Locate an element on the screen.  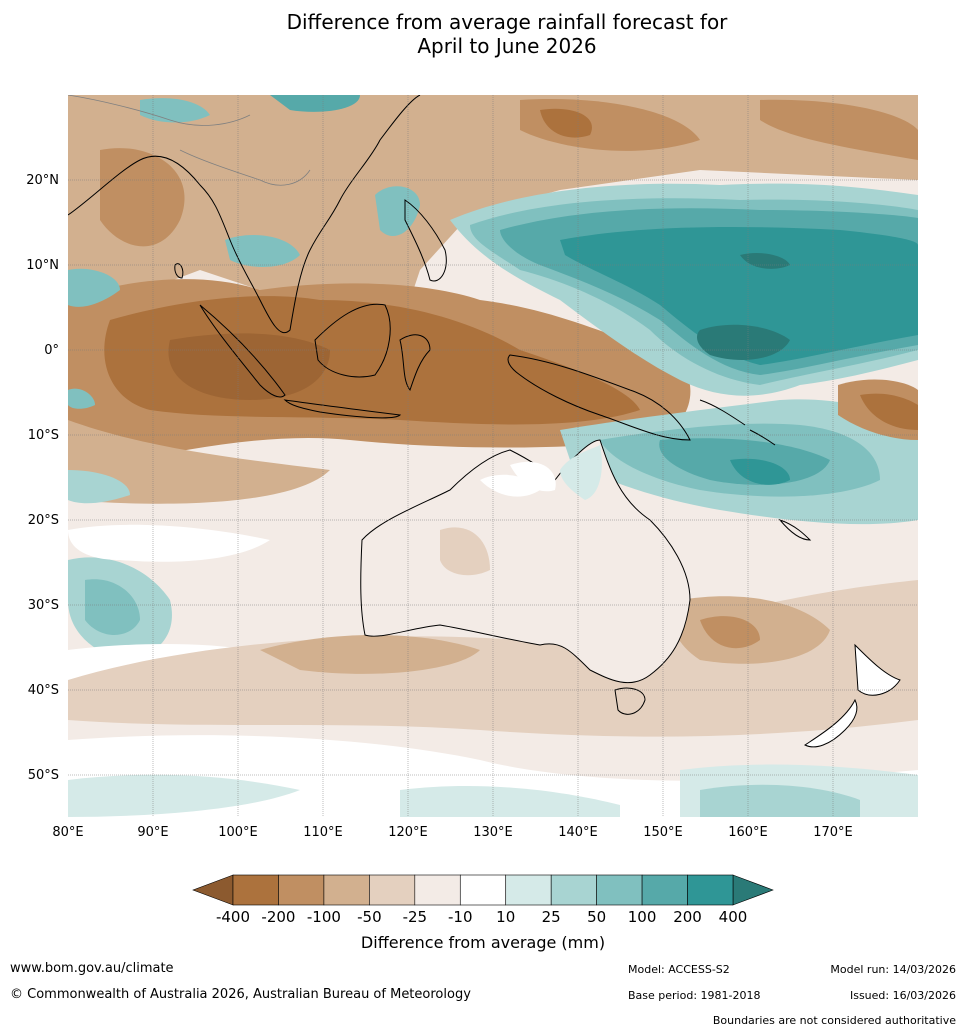
new-zealand-north is located at coordinates (877, 669).